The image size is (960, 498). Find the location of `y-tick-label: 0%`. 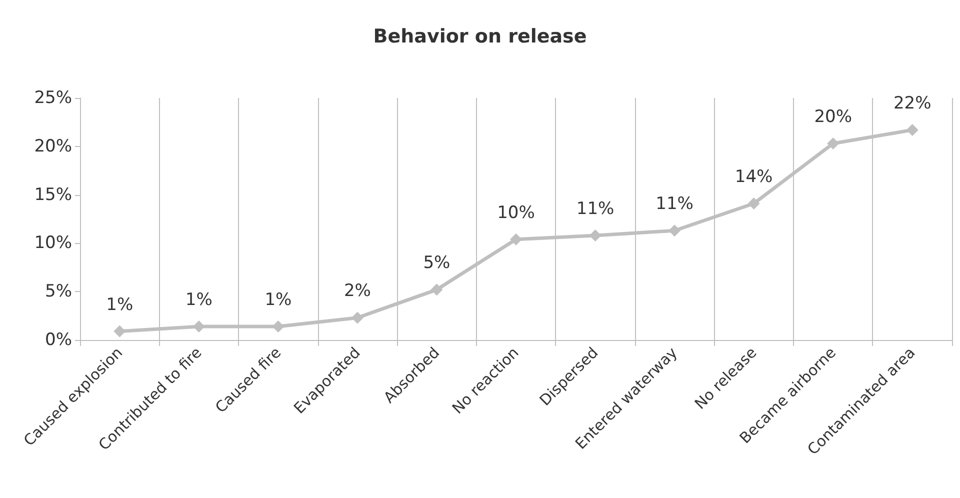

y-tick-label: 0% is located at coordinates (58, 340).